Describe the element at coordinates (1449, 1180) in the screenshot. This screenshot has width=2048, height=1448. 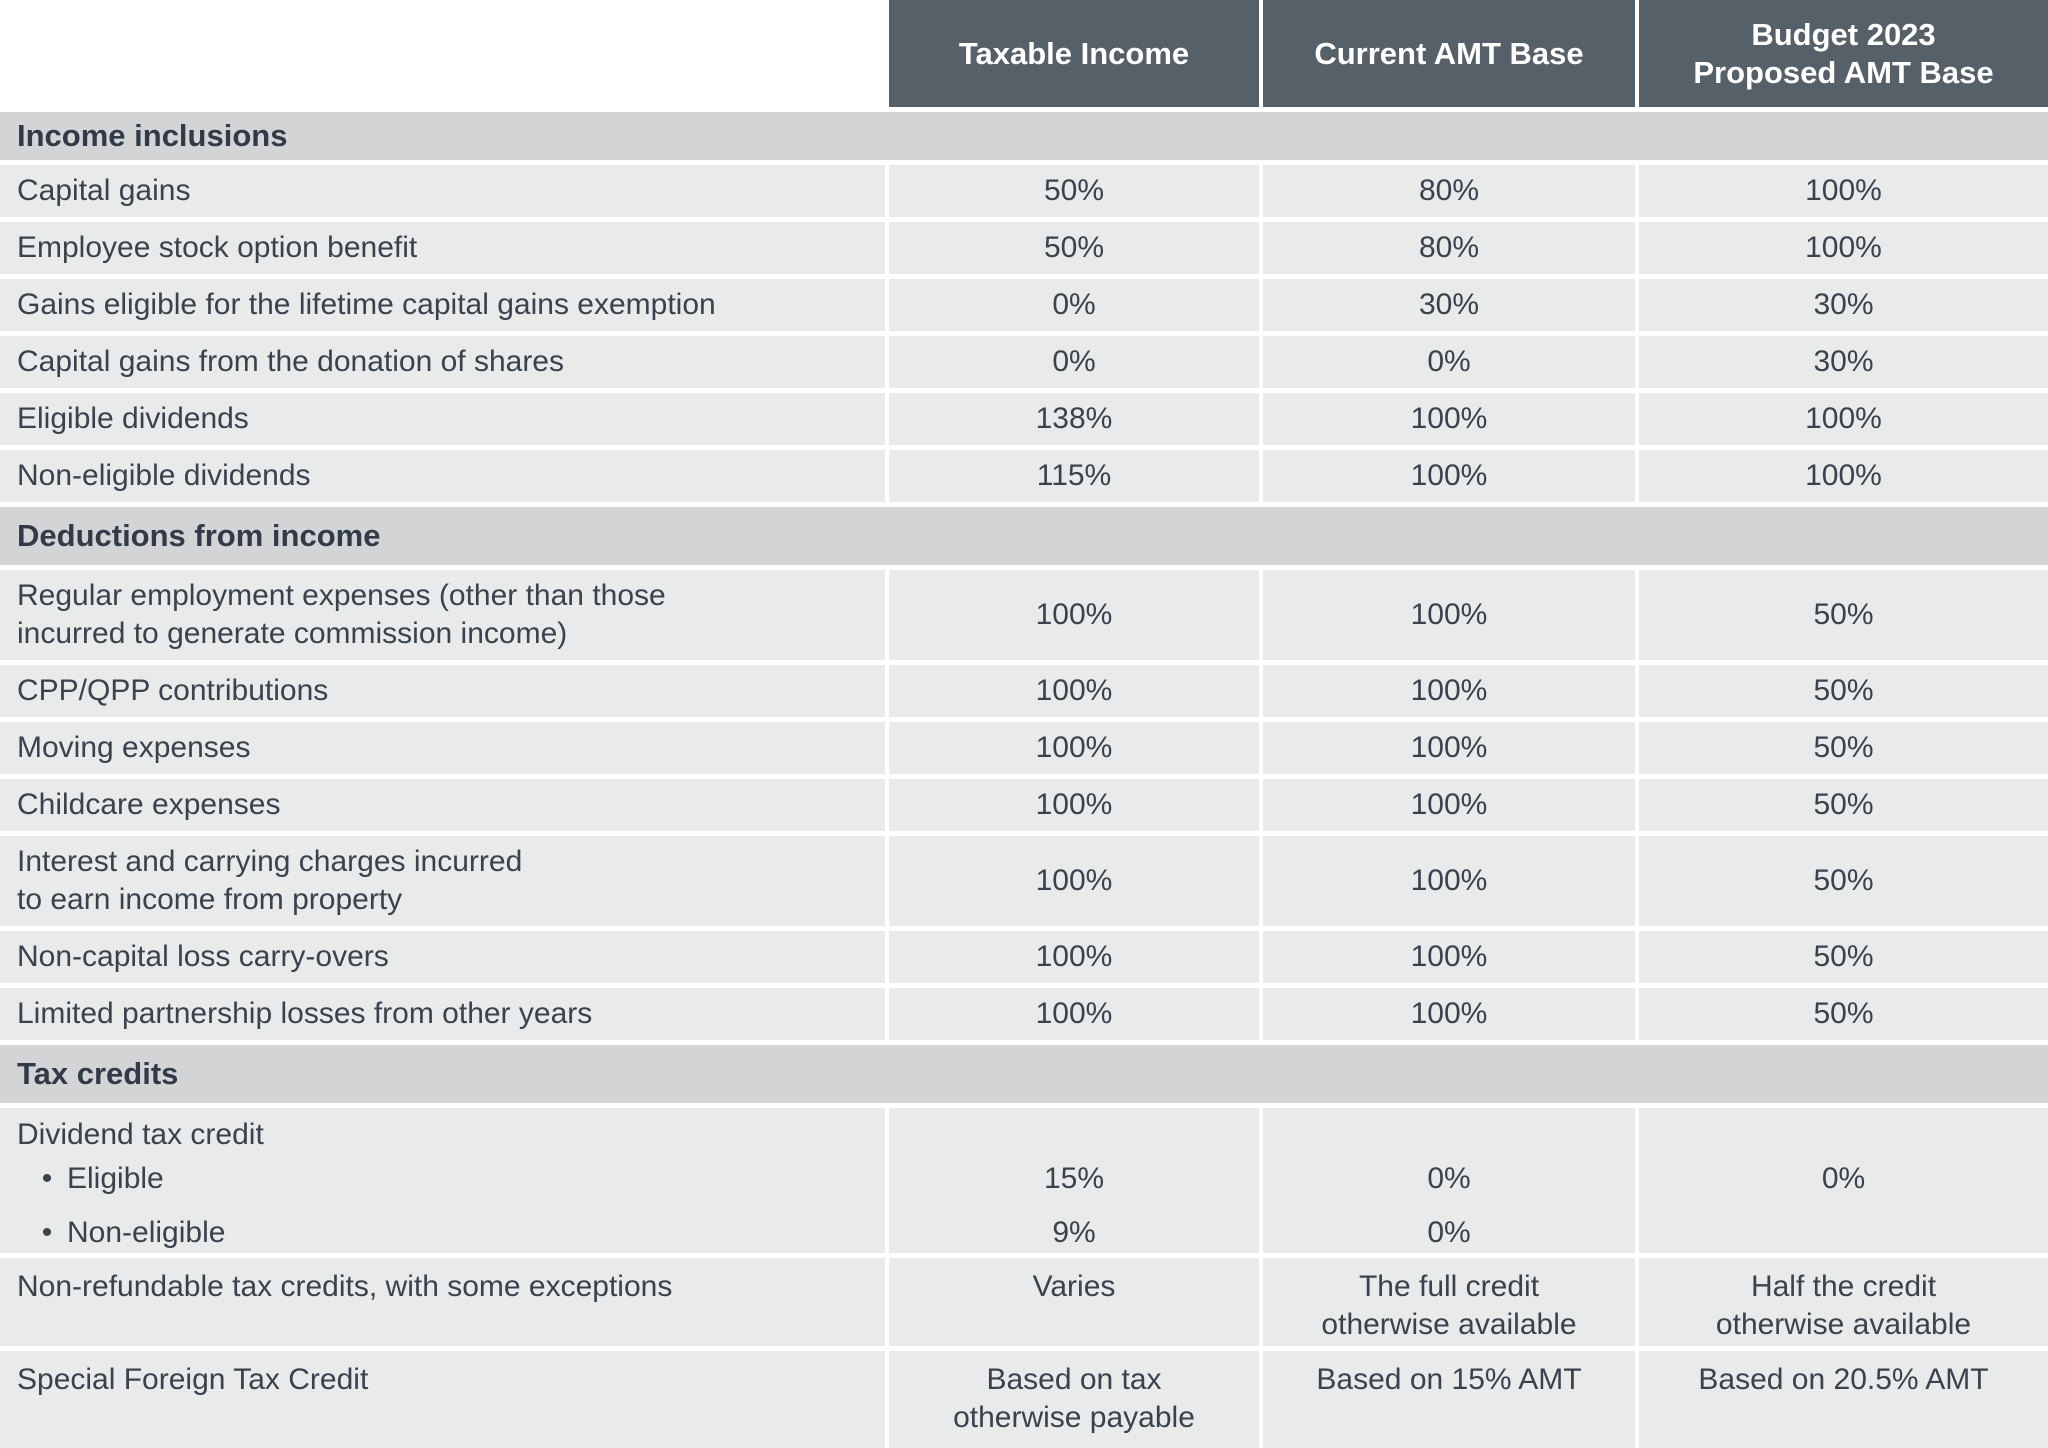
I see `cell-current-amt-base: 0% 0%` at that location.